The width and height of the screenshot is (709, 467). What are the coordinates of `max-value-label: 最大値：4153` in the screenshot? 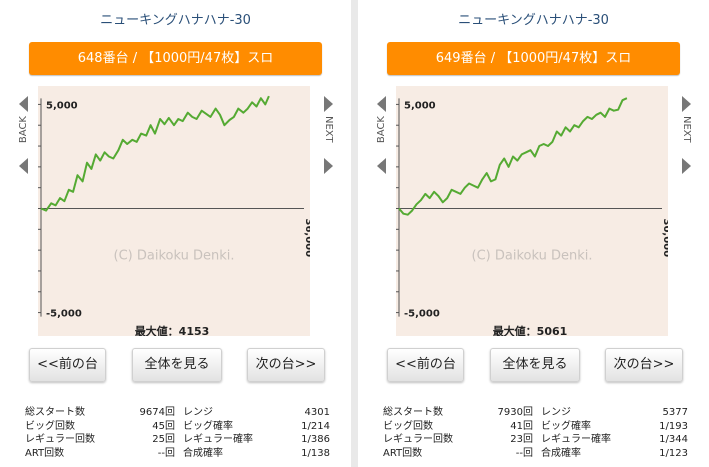 It's located at (172, 330).